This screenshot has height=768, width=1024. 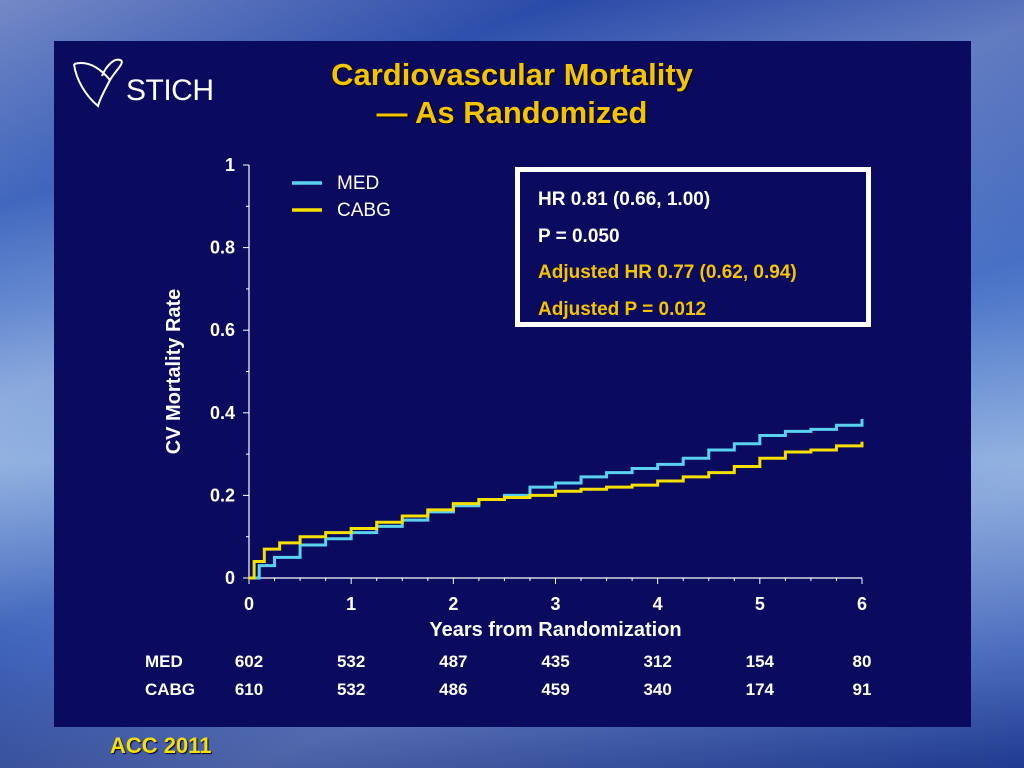 What do you see at coordinates (512, 94) in the screenshot?
I see `slide-title: Cardiovascular Mortality — As Randomized` at bounding box center [512, 94].